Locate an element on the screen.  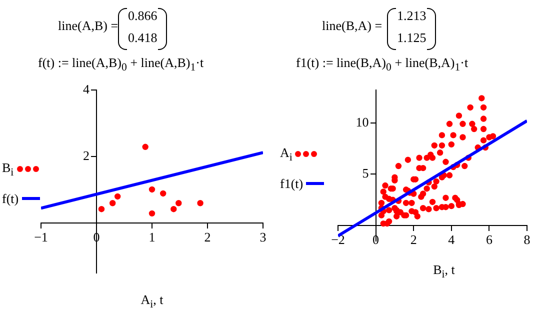
text: 0.418 is located at coordinates (143, 38).